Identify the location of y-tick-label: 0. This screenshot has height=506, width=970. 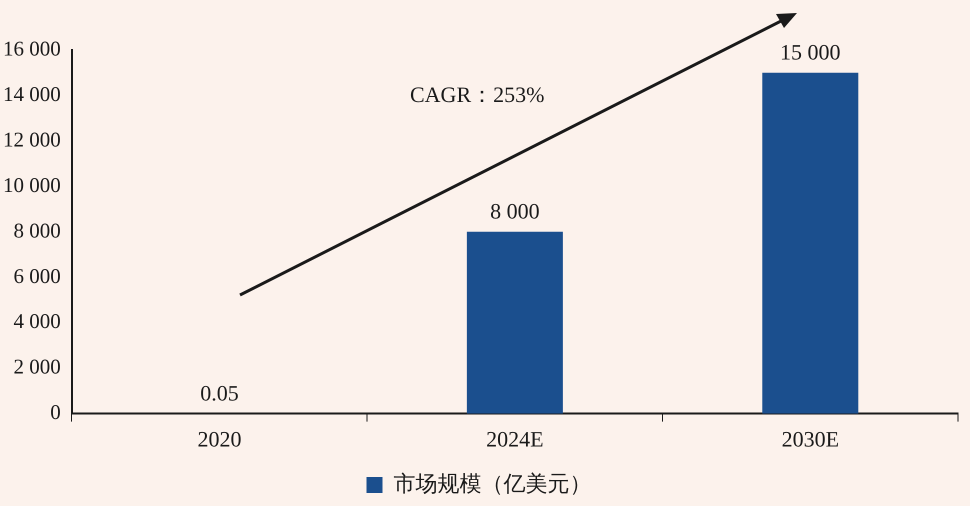
(55, 412).